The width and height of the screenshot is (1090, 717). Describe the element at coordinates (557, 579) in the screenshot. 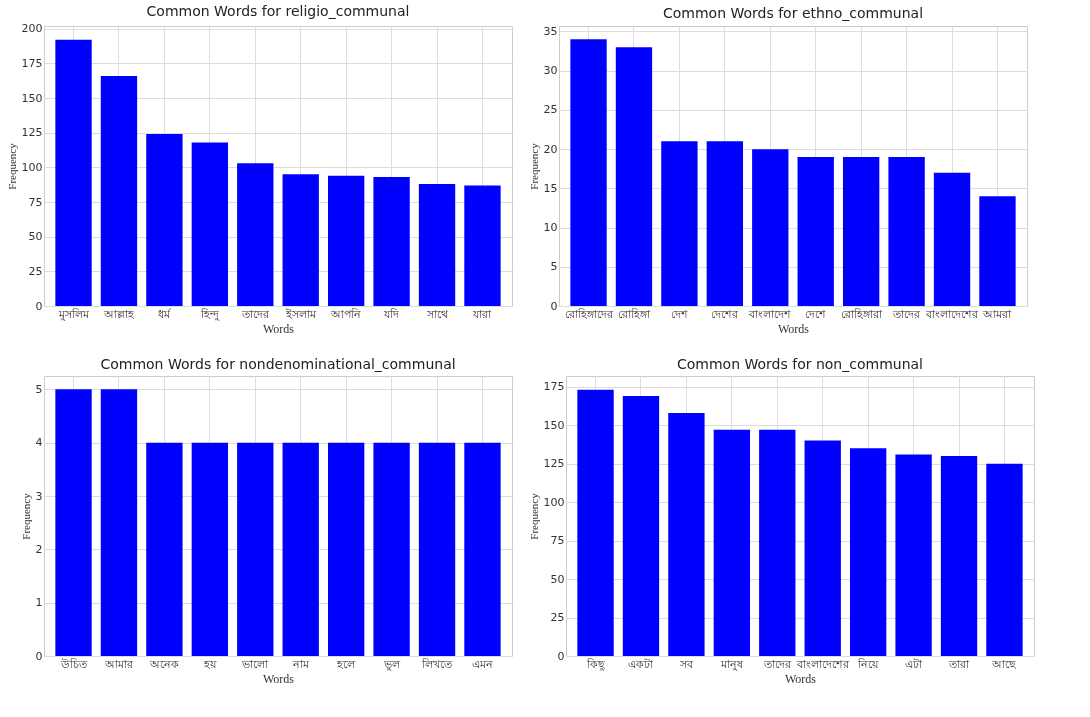

I see `y-tick-label: 50` at that location.